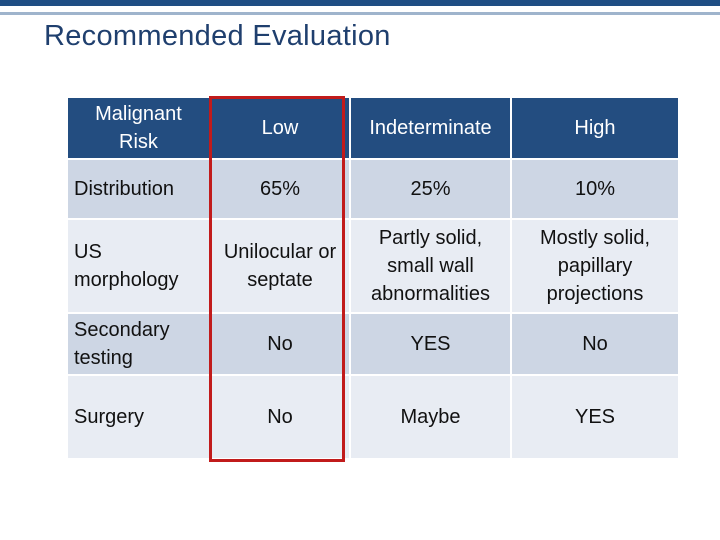 The height and width of the screenshot is (540, 720). I want to click on row-label: Surgery, so click(138, 417).